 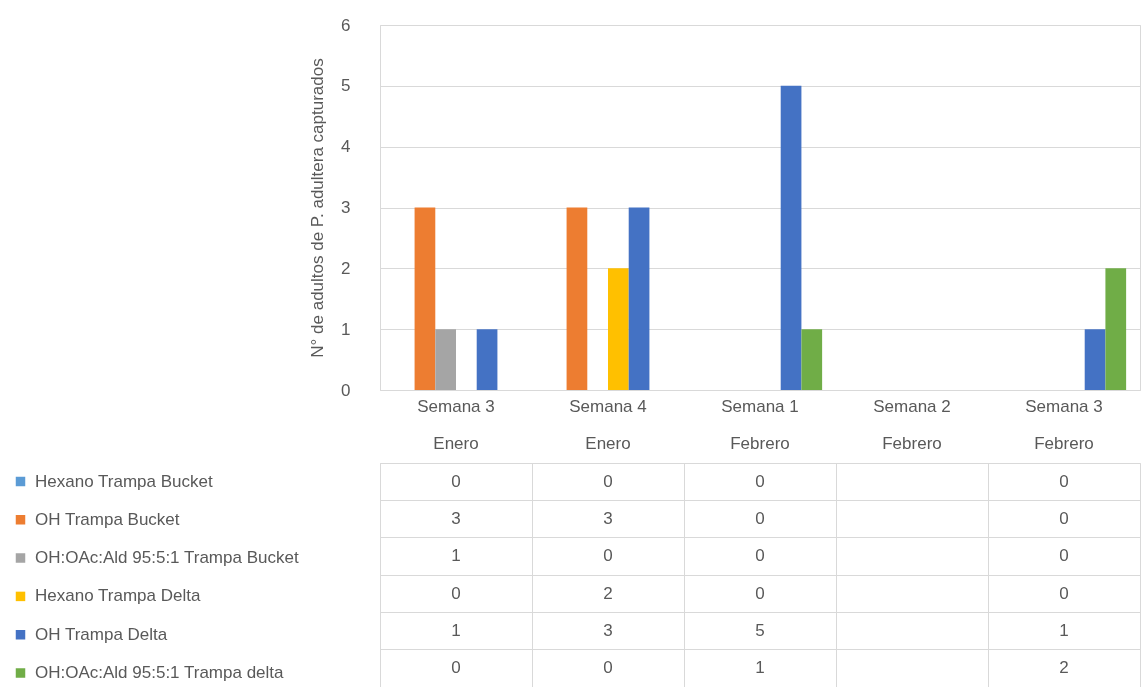 What do you see at coordinates (760, 630) in the screenshot?
I see `data-label: 5` at bounding box center [760, 630].